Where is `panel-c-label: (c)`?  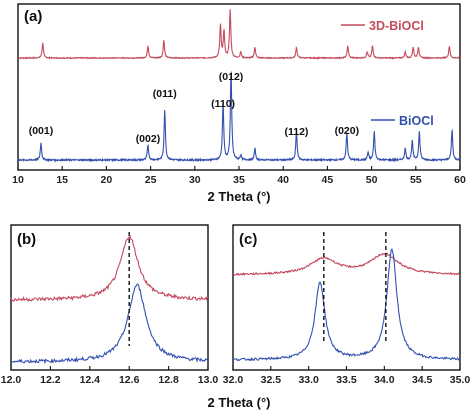
panel-c-label: (c) is located at coordinates (248, 239).